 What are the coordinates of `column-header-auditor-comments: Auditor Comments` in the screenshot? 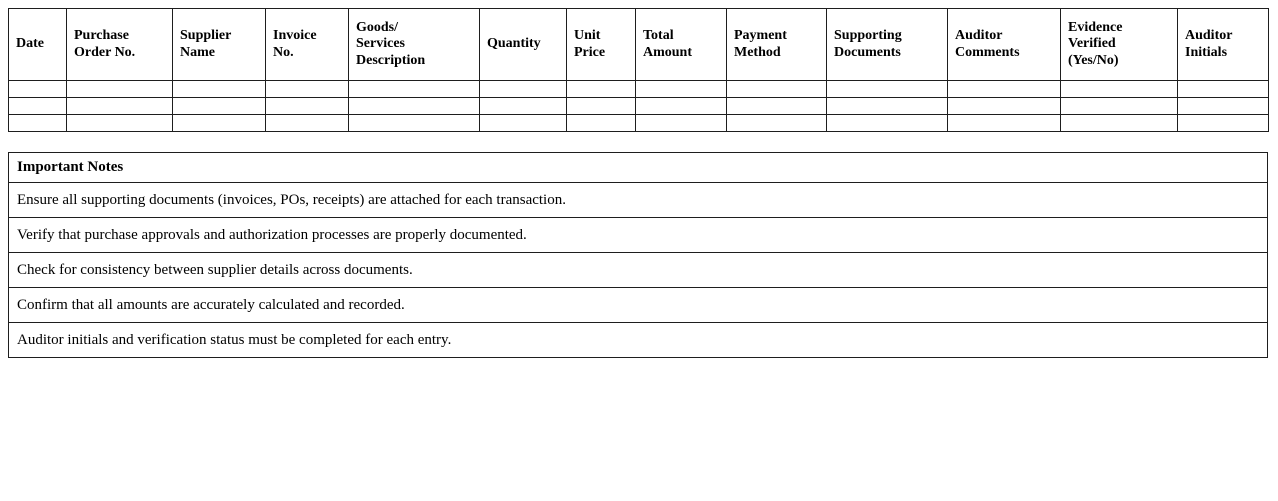 It's located at (1004, 44).